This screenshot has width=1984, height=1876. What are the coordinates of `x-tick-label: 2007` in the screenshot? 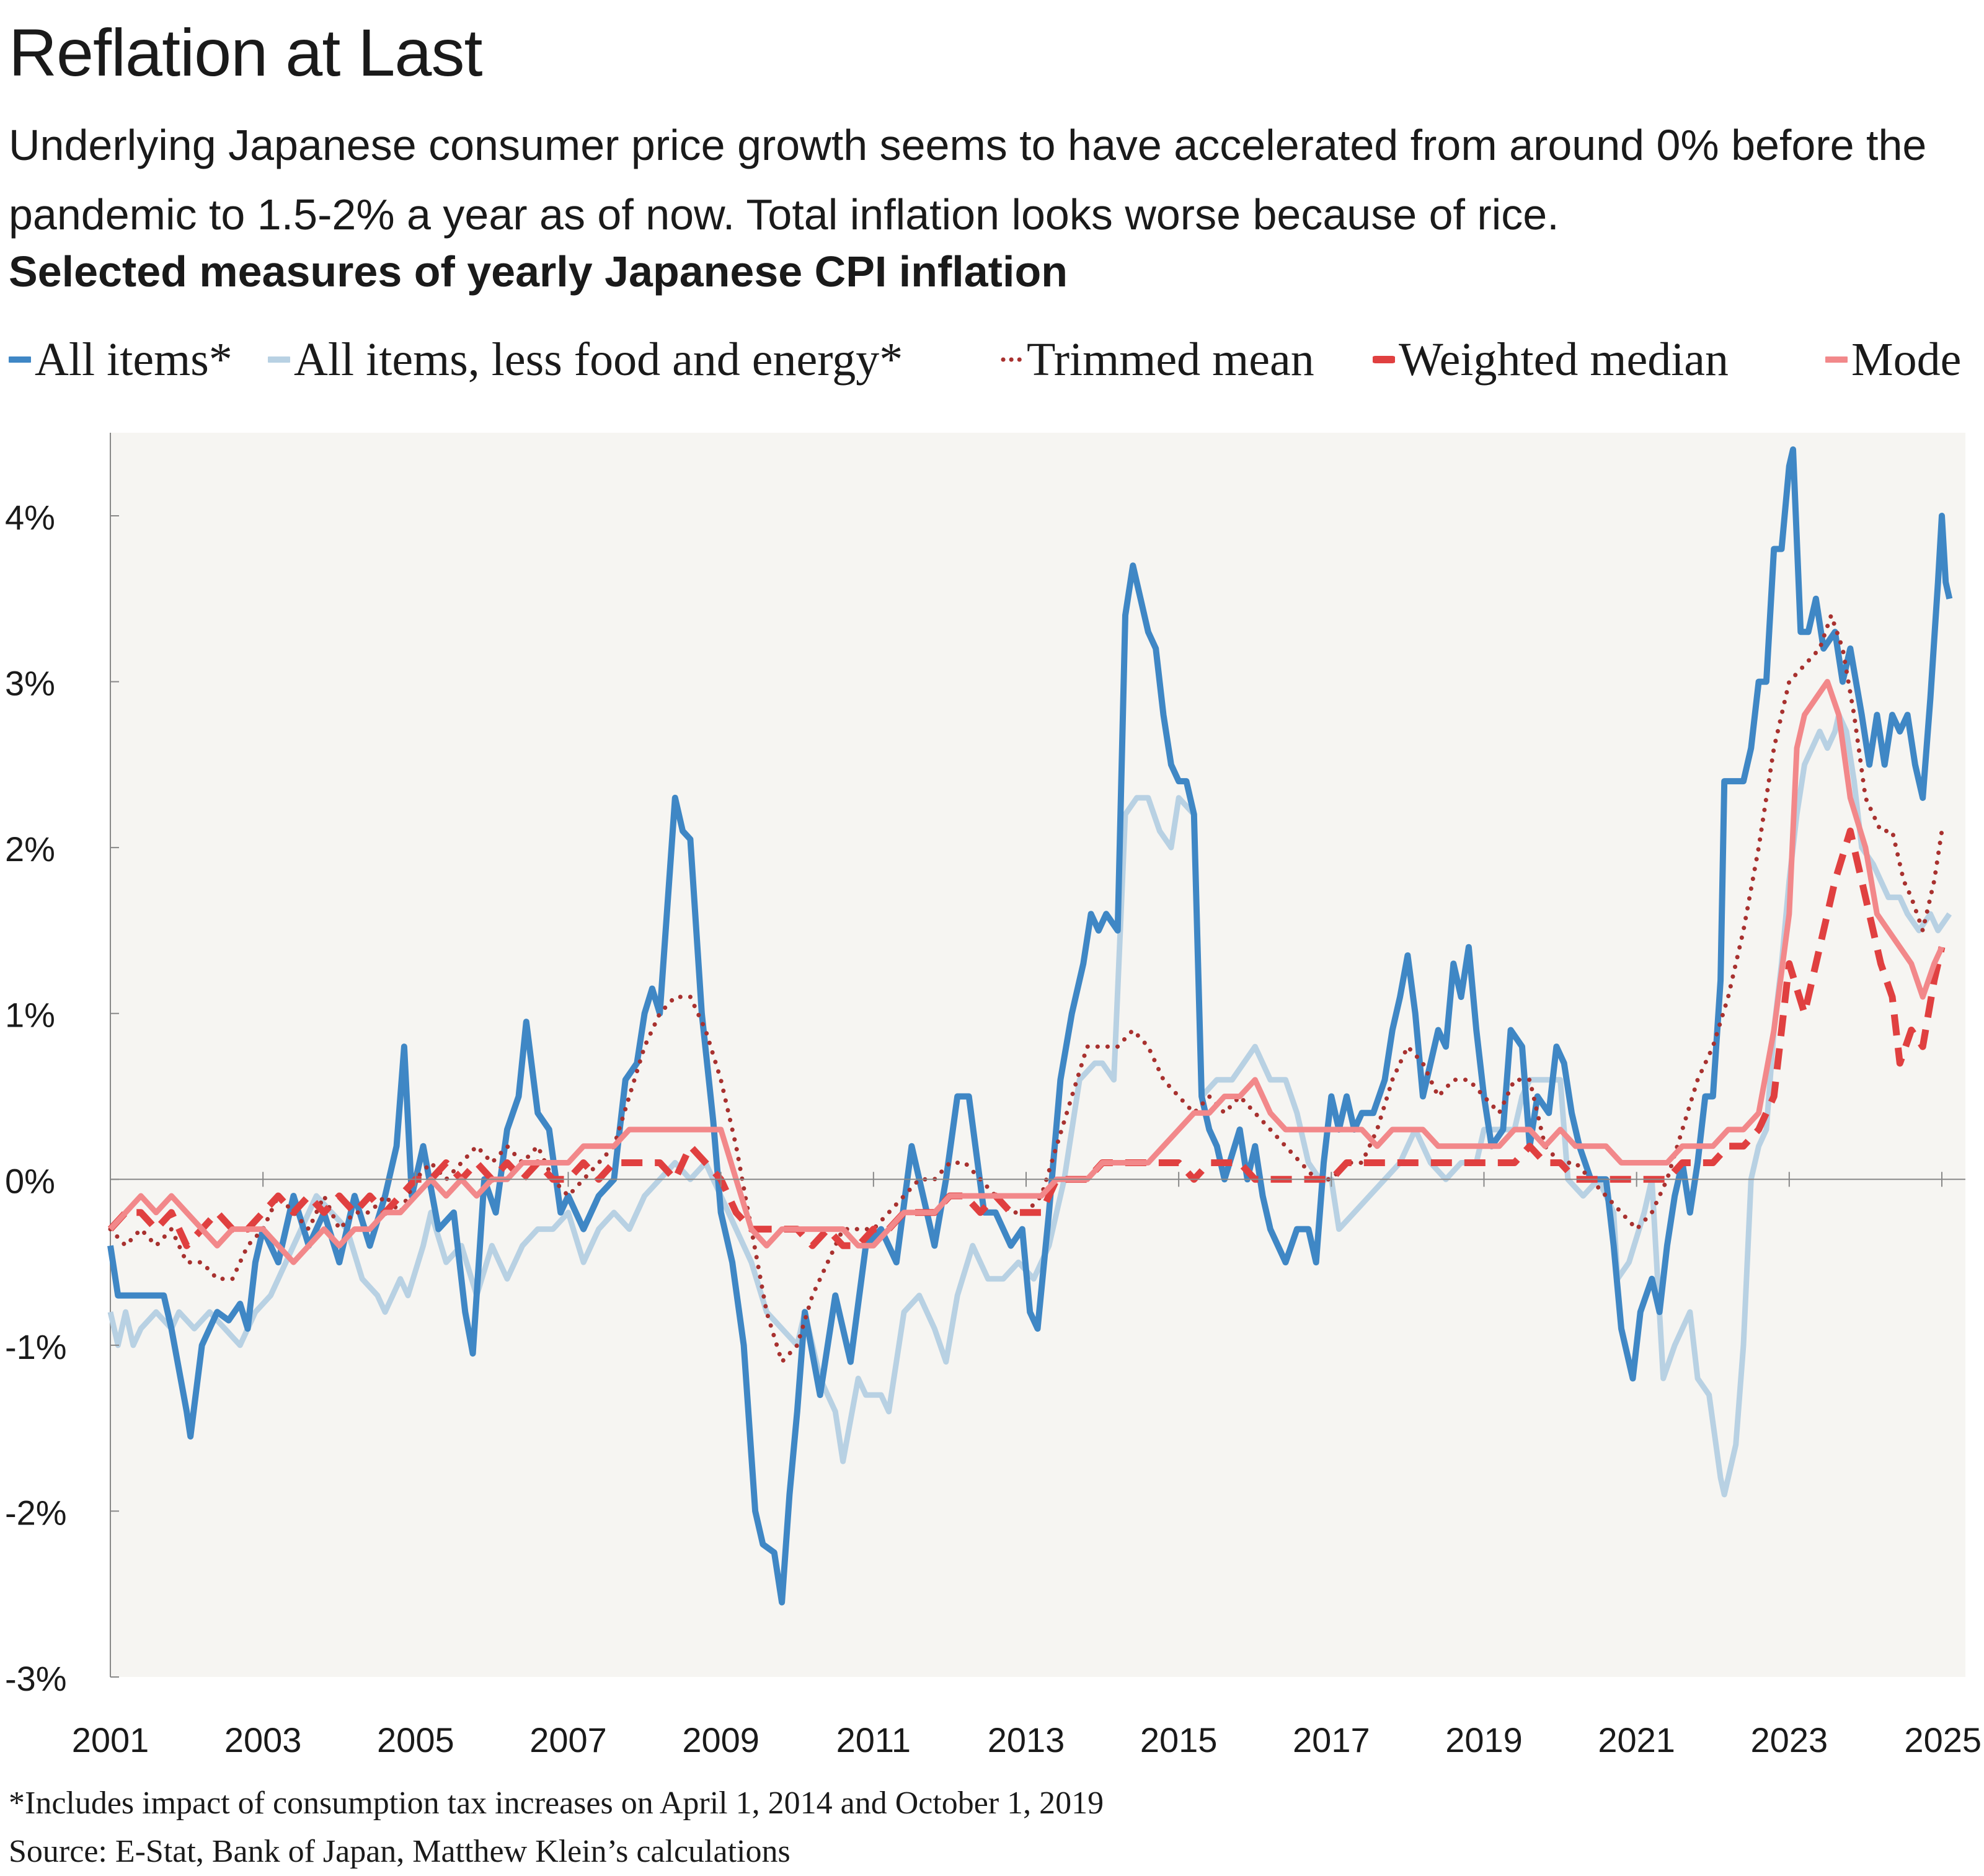 It's located at (568, 1739).